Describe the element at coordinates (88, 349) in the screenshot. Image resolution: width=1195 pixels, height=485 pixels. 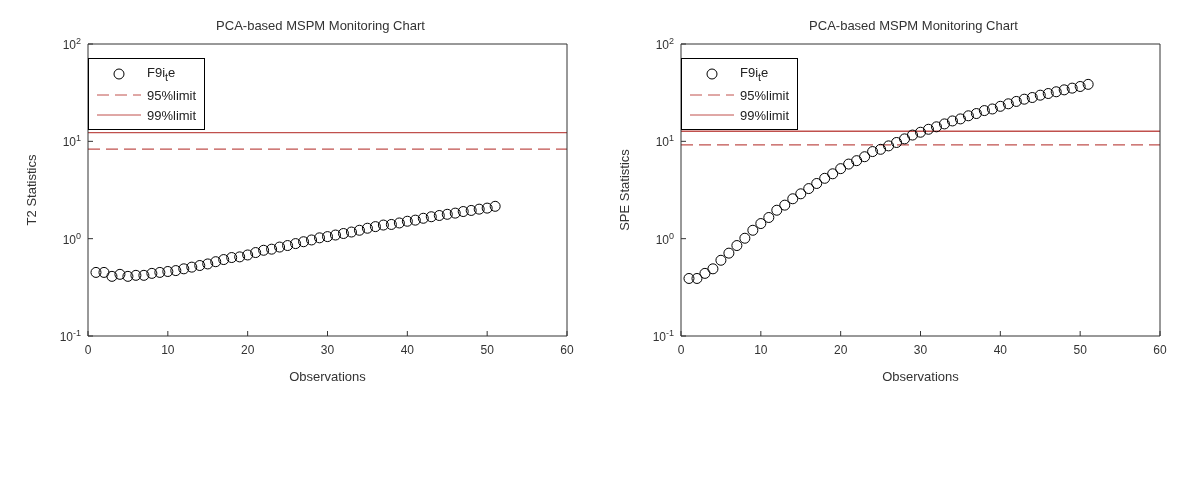
I see `x-tick-label: 0` at that location.